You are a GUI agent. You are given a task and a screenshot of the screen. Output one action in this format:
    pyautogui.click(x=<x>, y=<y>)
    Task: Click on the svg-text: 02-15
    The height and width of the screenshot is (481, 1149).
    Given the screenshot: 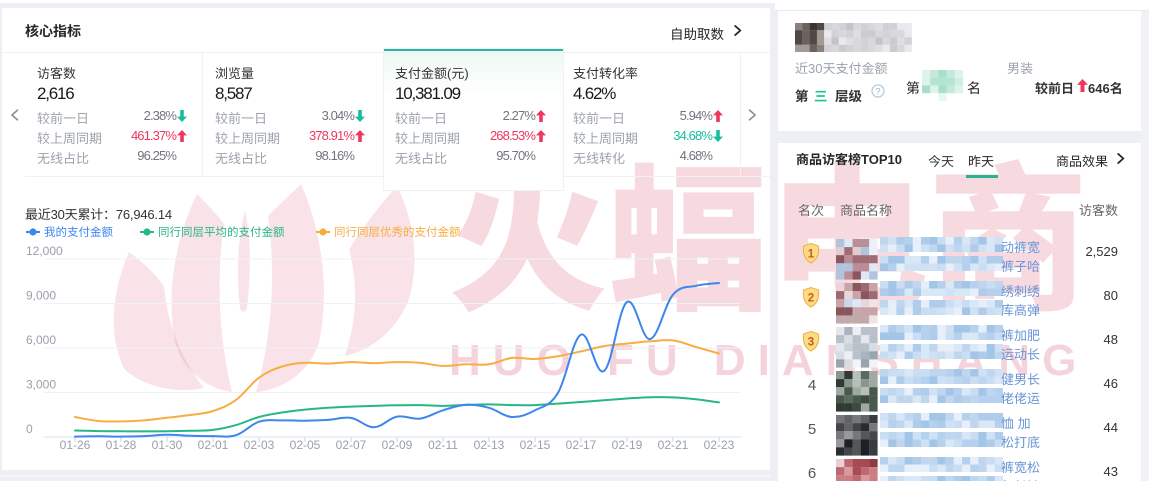 What is the action you would take?
    pyautogui.click(x=535, y=445)
    